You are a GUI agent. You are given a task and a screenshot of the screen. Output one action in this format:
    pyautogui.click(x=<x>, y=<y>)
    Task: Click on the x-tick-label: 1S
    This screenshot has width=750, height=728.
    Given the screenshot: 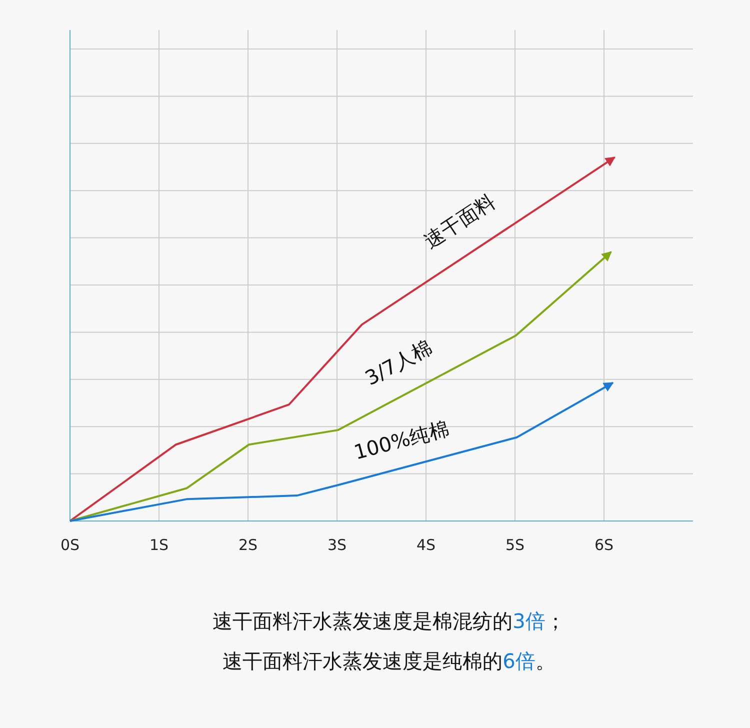 What is the action you would take?
    pyautogui.click(x=159, y=545)
    